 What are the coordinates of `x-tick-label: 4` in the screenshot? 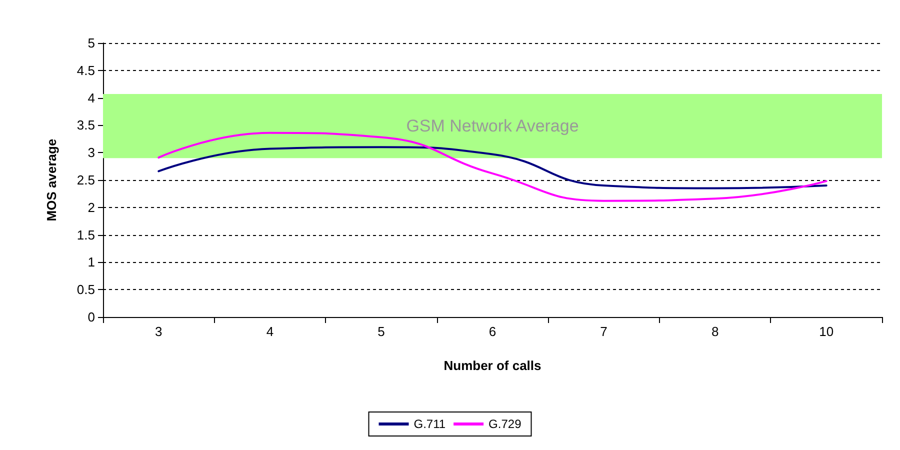 It's located at (270, 331).